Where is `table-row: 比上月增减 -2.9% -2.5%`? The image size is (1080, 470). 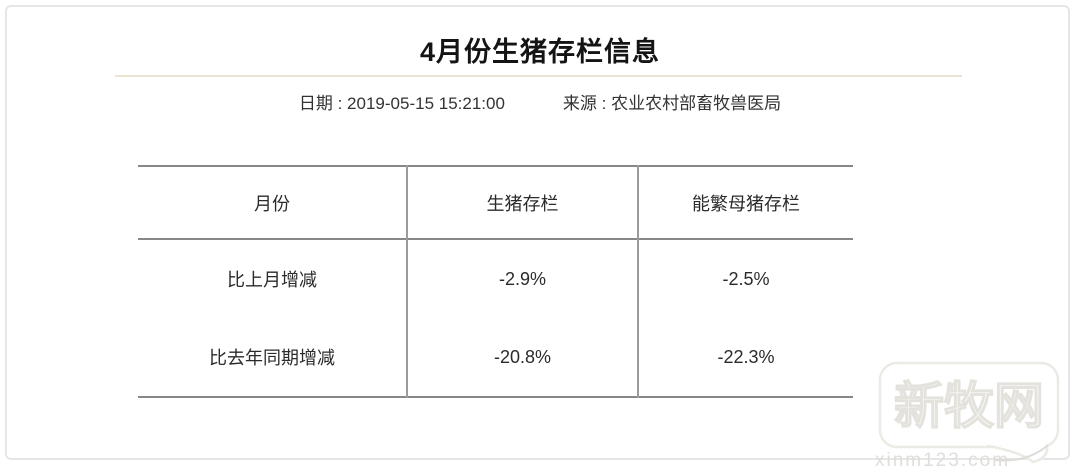
table-row: 比上月增减 -2.9% -2.5% is located at coordinates (495, 278).